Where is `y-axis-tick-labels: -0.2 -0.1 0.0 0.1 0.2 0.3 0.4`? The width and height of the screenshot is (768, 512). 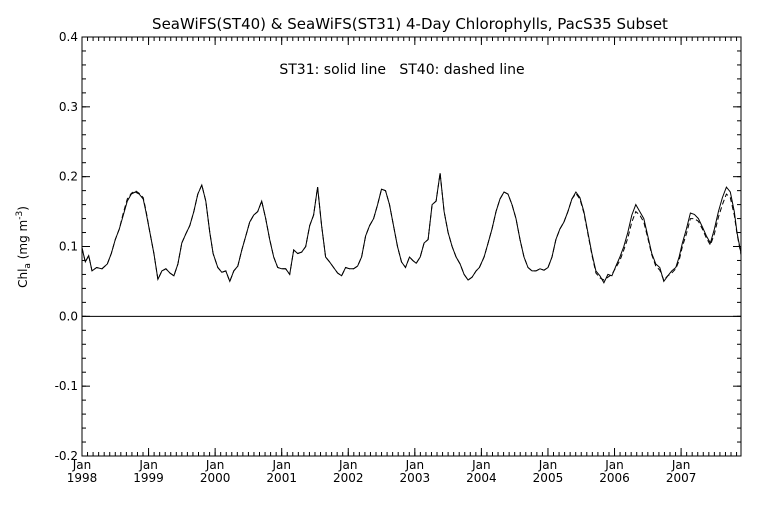
y-axis-tick-labels: -0.2 -0.1 0.0 0.1 0.2 0.3 0.4 is located at coordinates (66, 246).